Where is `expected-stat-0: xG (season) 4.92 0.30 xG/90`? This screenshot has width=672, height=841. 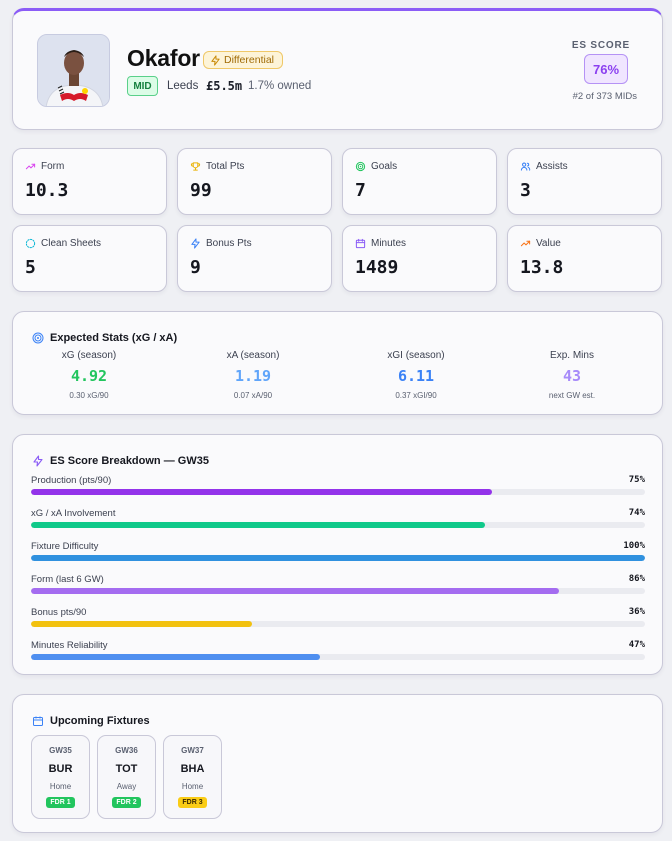 expected-stat-0: xG (season) 4.92 0.30 xG/90 is located at coordinates (89, 375).